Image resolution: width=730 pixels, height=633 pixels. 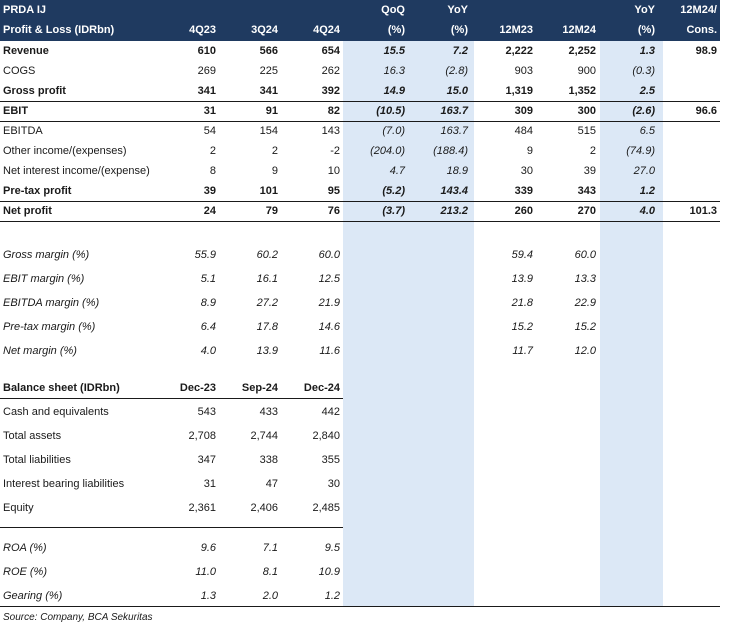 What do you see at coordinates (206, 71) in the screenshot?
I see `cell-4q23: 269` at bounding box center [206, 71].